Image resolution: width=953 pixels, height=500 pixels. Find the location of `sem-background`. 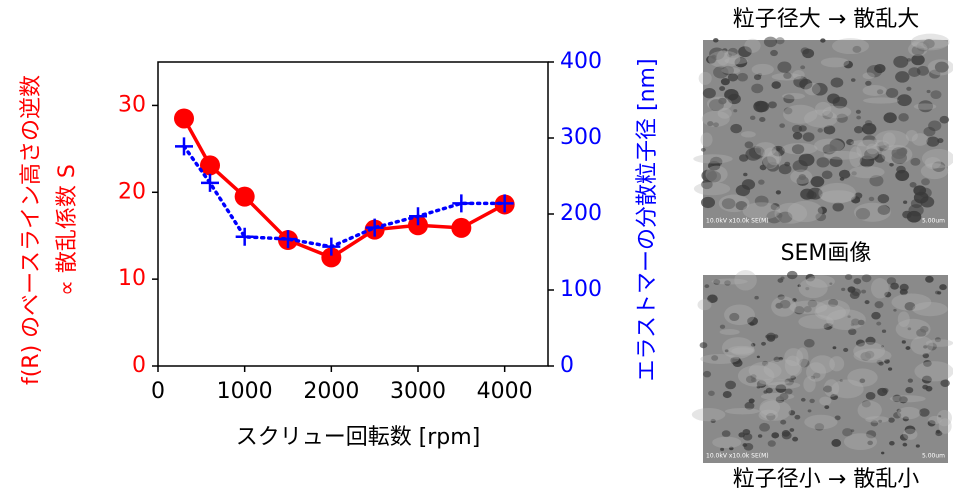

sem-background is located at coordinates (825, 134).